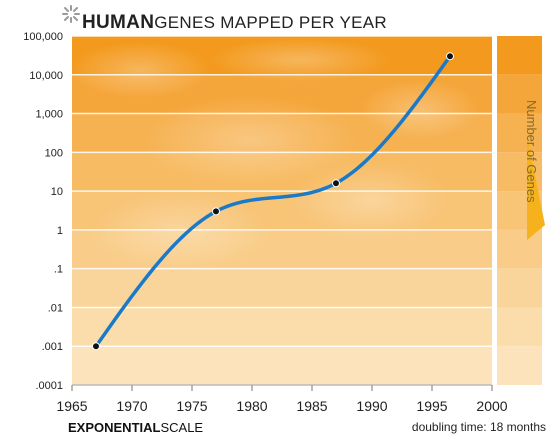 This screenshot has width=560, height=446. I want to click on x-tick-label: 1995, so click(431, 406).